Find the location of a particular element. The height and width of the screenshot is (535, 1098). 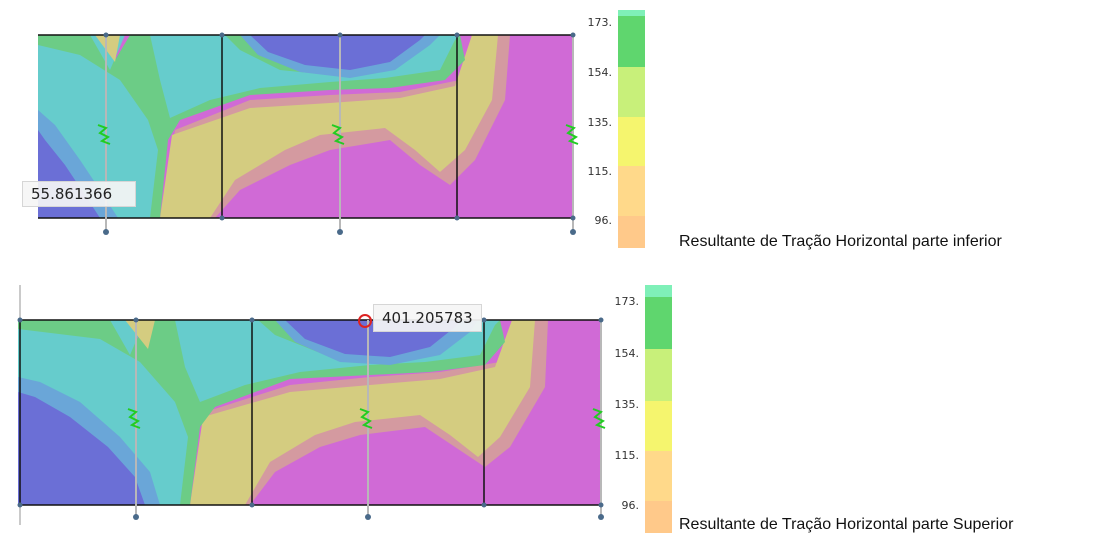

probe-value-text: 55.861366 is located at coordinates (72, 194).